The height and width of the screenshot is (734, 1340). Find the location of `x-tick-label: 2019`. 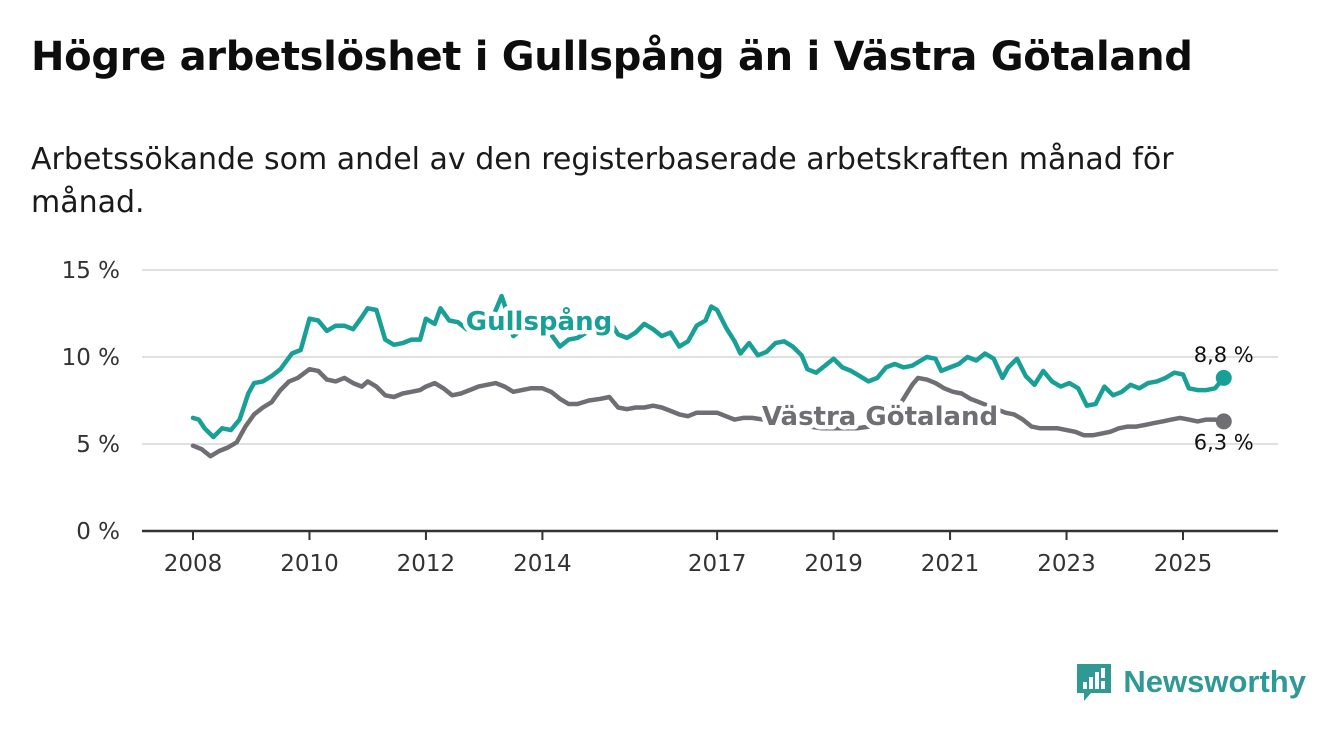

x-tick-label: 2019 is located at coordinates (833, 564).